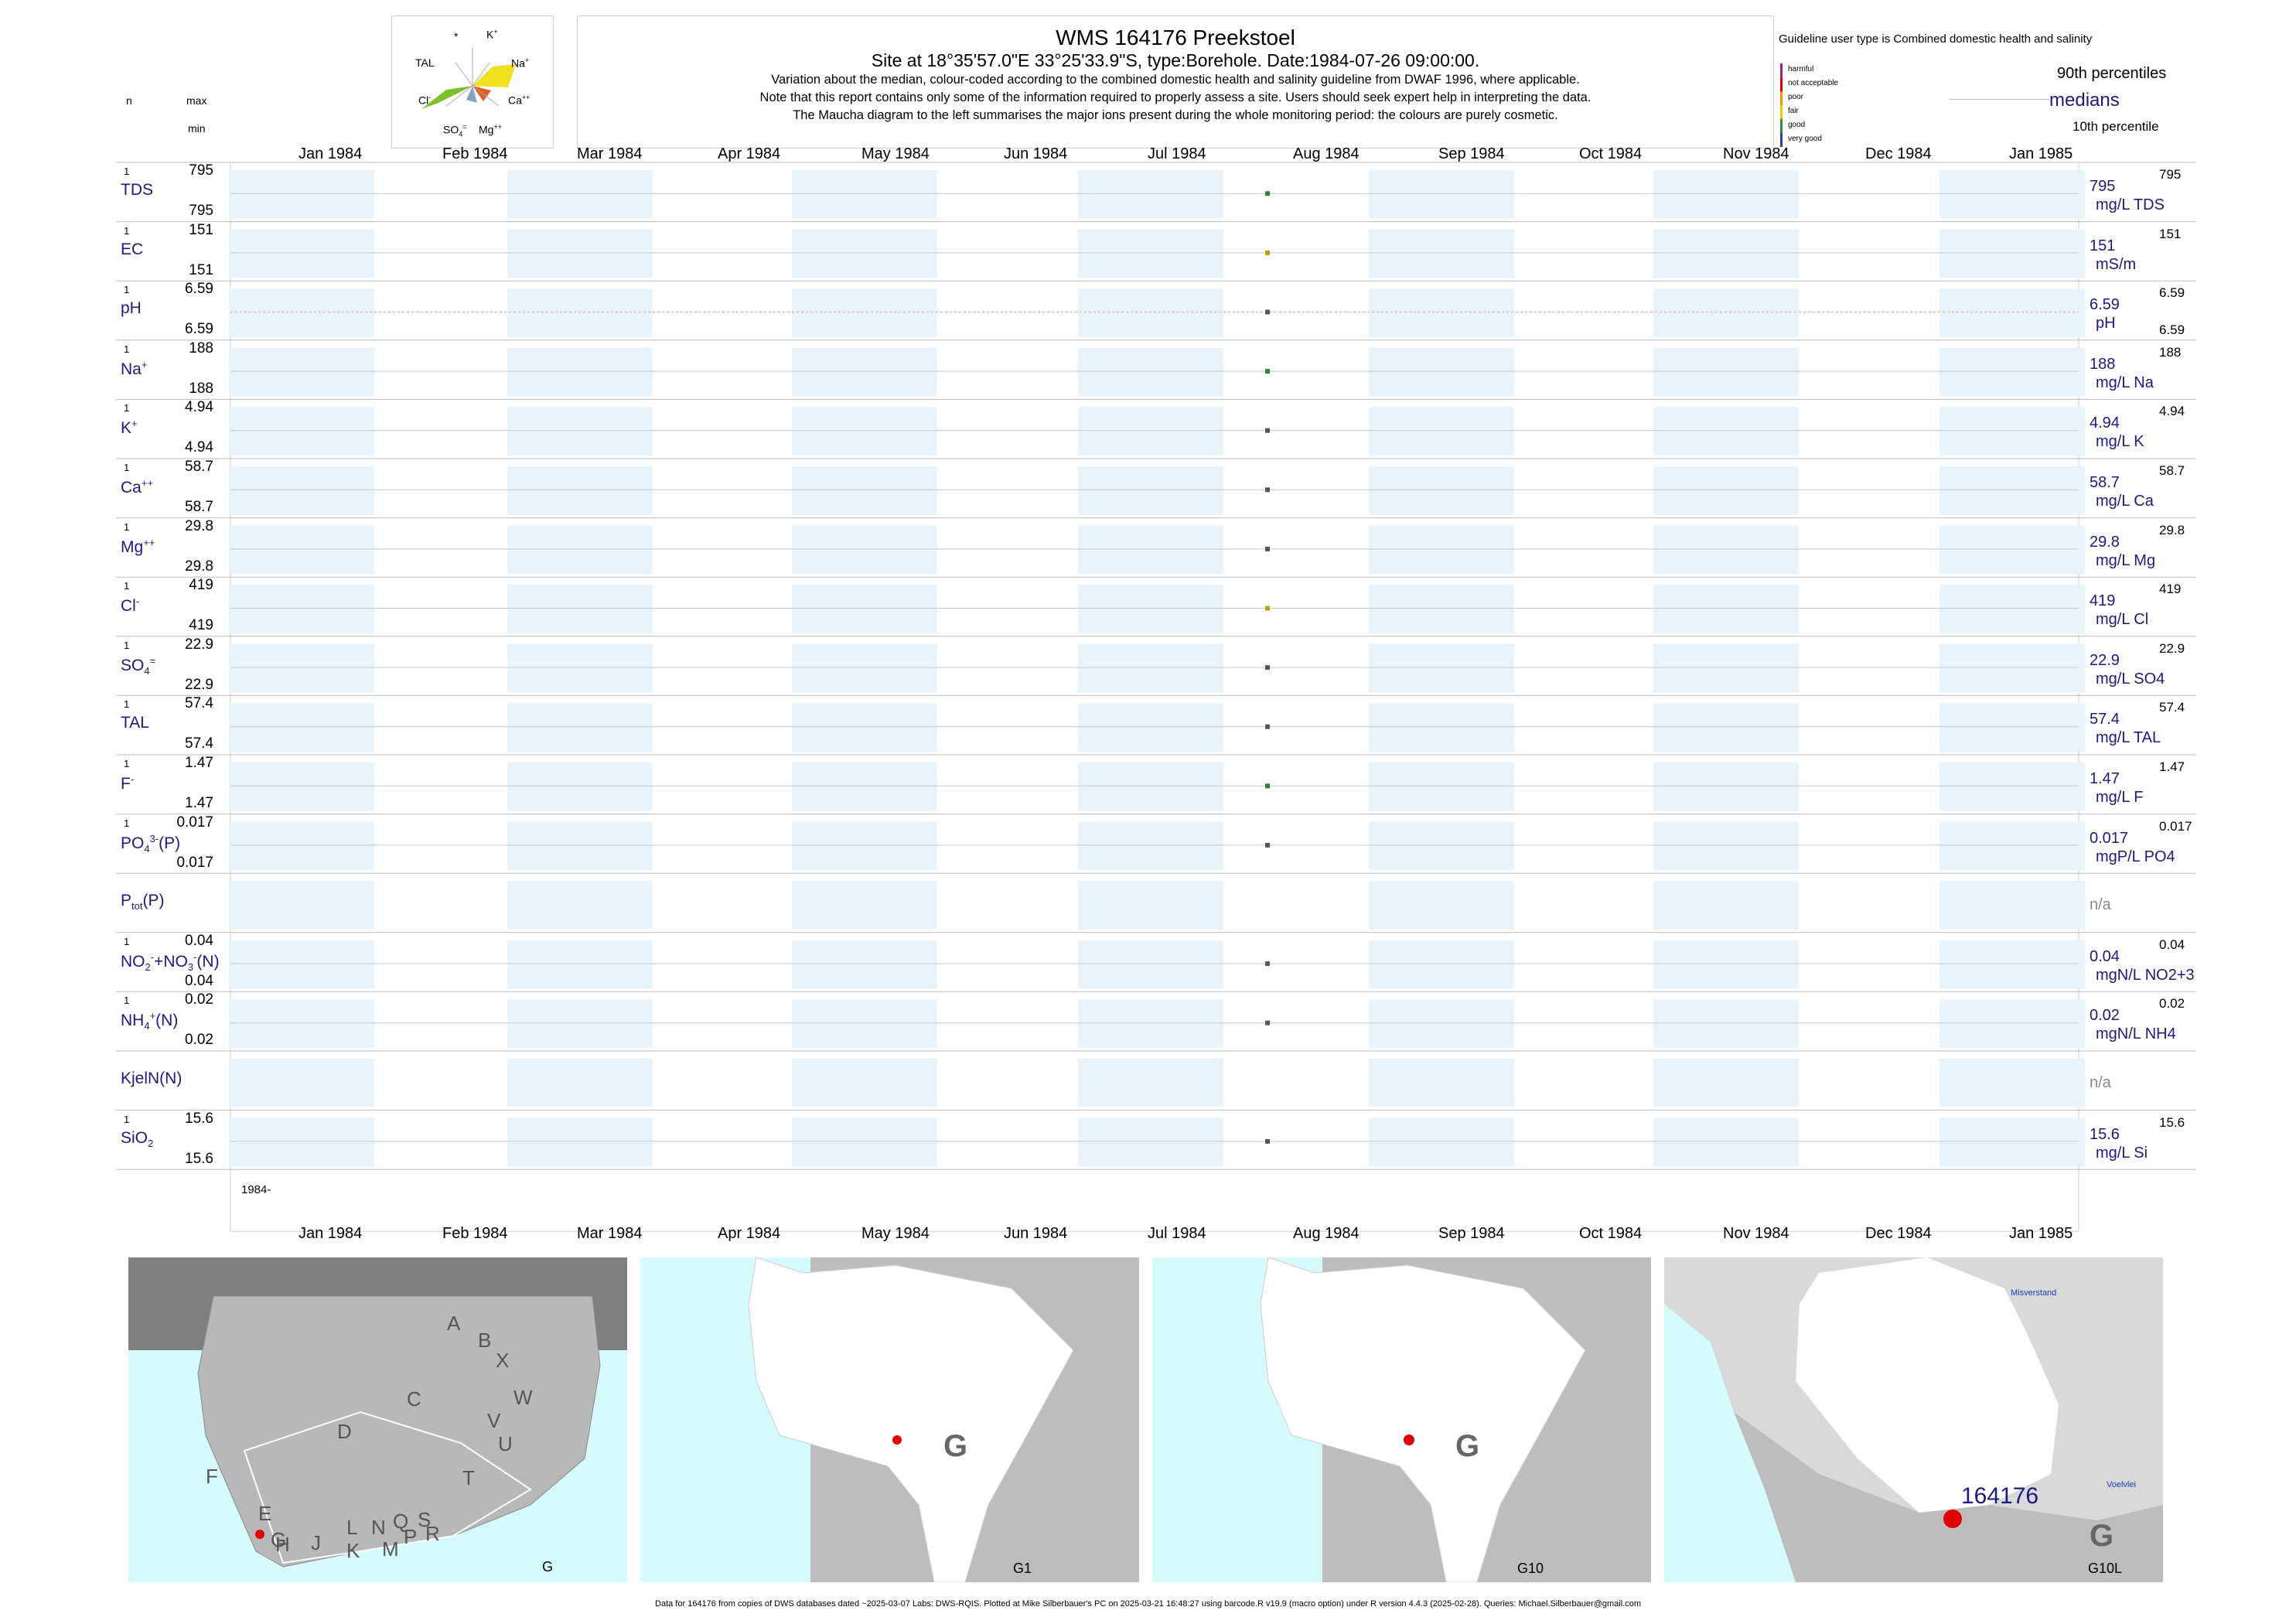 Image resolution: width=2296 pixels, height=1624 pixels. What do you see at coordinates (378, 1527) in the screenshot?
I see `map1-region-letter: N` at bounding box center [378, 1527].